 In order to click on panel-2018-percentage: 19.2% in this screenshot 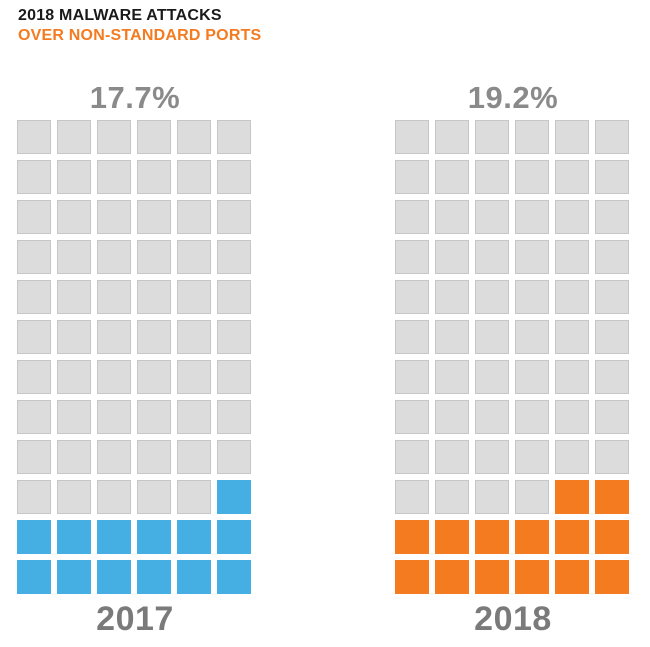, I will do `click(513, 97)`.